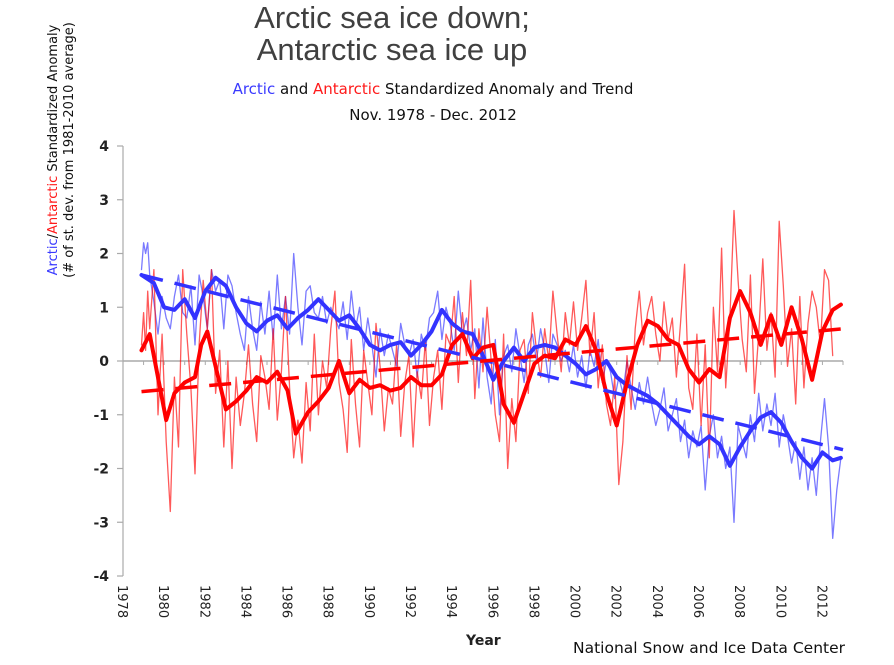 This screenshot has width=894, height=665. What do you see at coordinates (104, 147) in the screenshot?
I see `y-tick-label: 4` at bounding box center [104, 147].